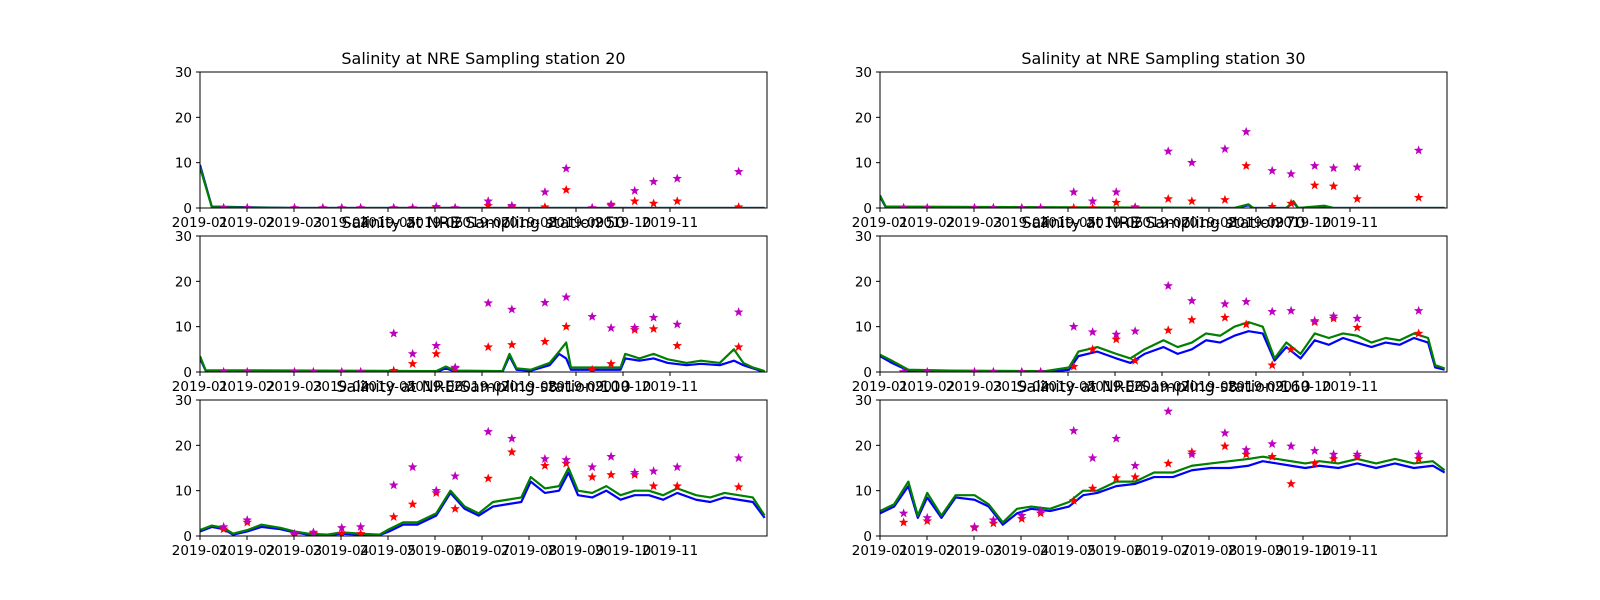  What do you see at coordinates (863, 282) in the screenshot?
I see `y-tick-label: 20` at bounding box center [863, 282].